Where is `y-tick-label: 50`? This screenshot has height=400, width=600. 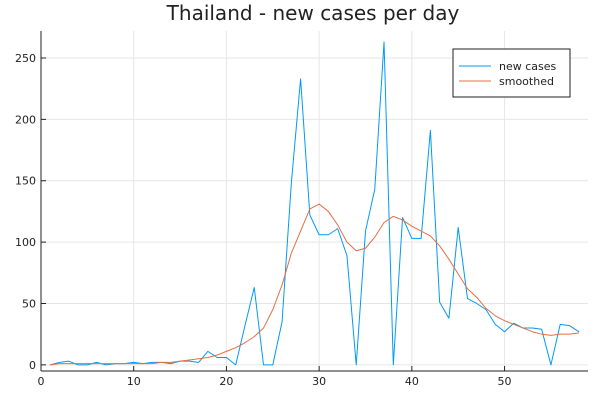
y-tick-label: 50 is located at coordinates (29, 303).